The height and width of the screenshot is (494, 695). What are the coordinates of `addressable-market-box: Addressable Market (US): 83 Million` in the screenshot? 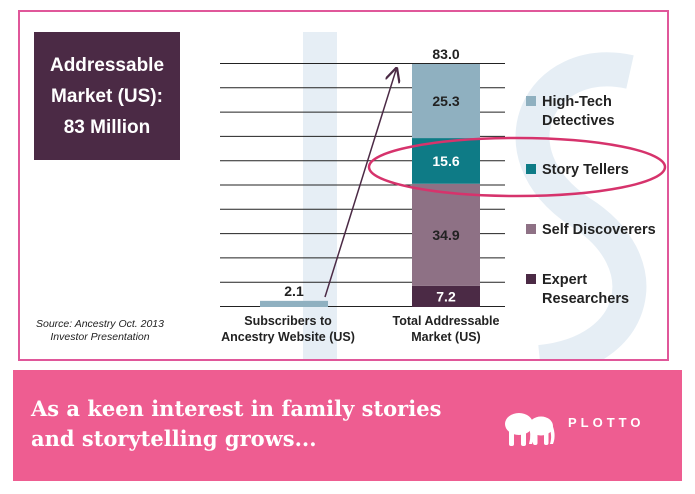 It's located at (107, 96).